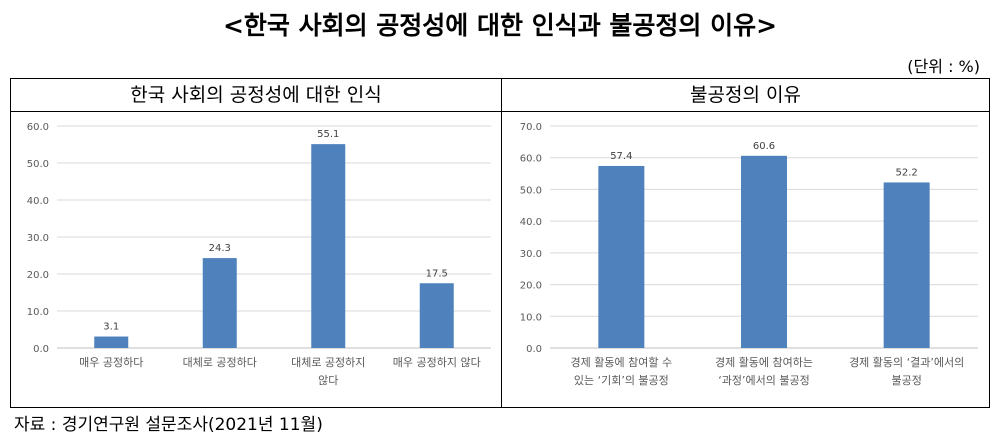  I want to click on y-tick-label: 70.0, so click(531, 127).